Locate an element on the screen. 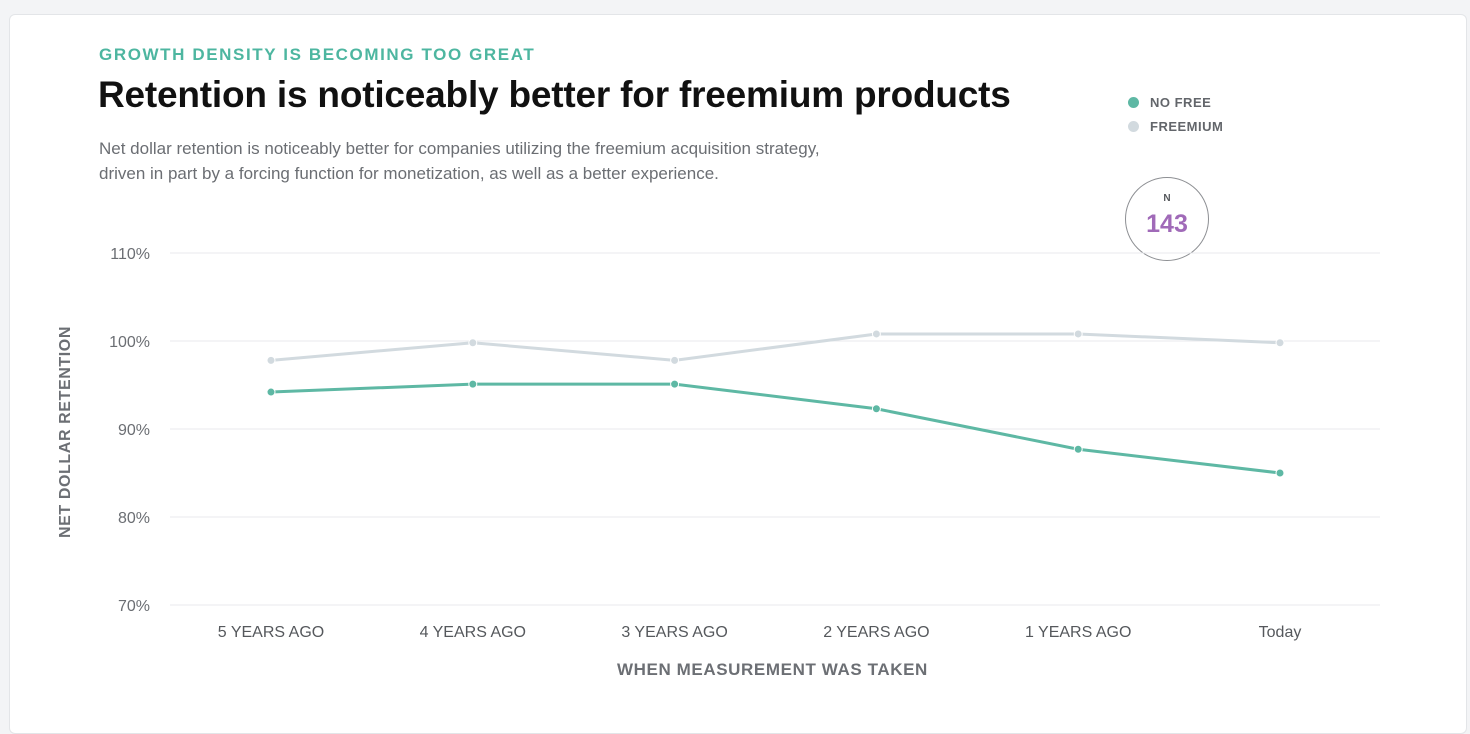 The image size is (1470, 734). sample-size-label: N is located at coordinates (1167, 198).